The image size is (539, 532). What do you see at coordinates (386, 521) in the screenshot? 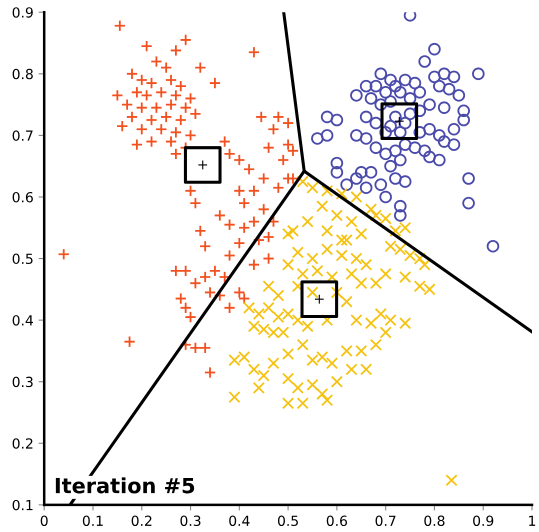
I see `x-tick-label: 0.7` at bounding box center [386, 521].